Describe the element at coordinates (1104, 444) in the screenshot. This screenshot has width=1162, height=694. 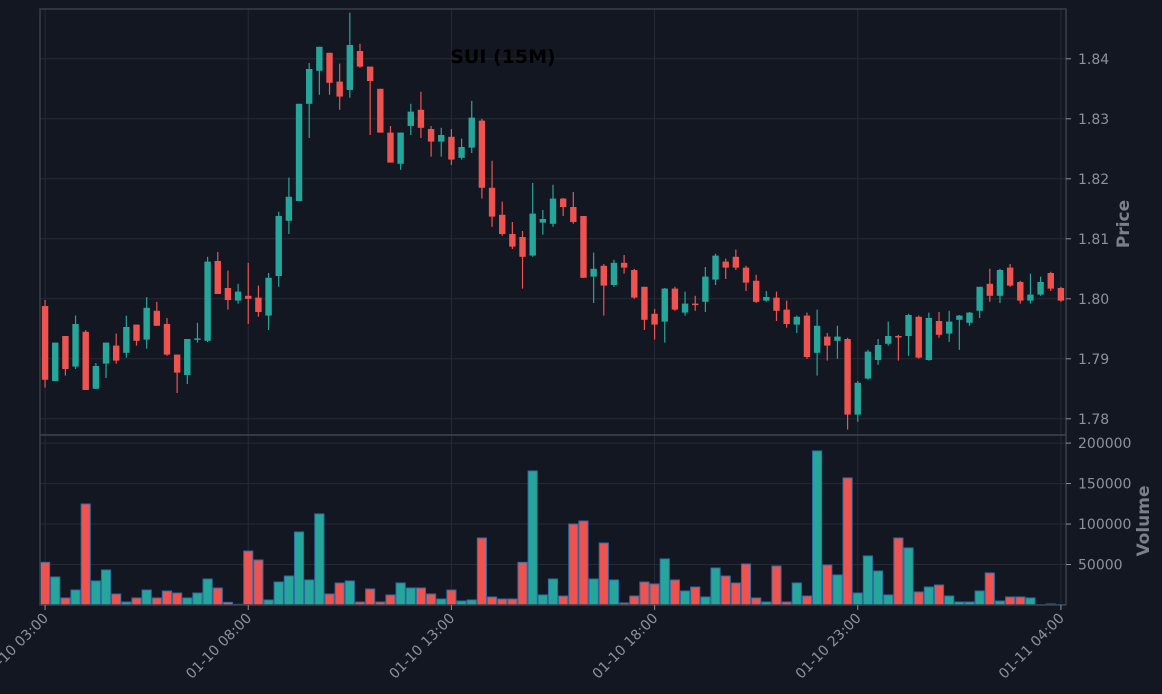
I see `volume-tick-label: 200000` at that location.